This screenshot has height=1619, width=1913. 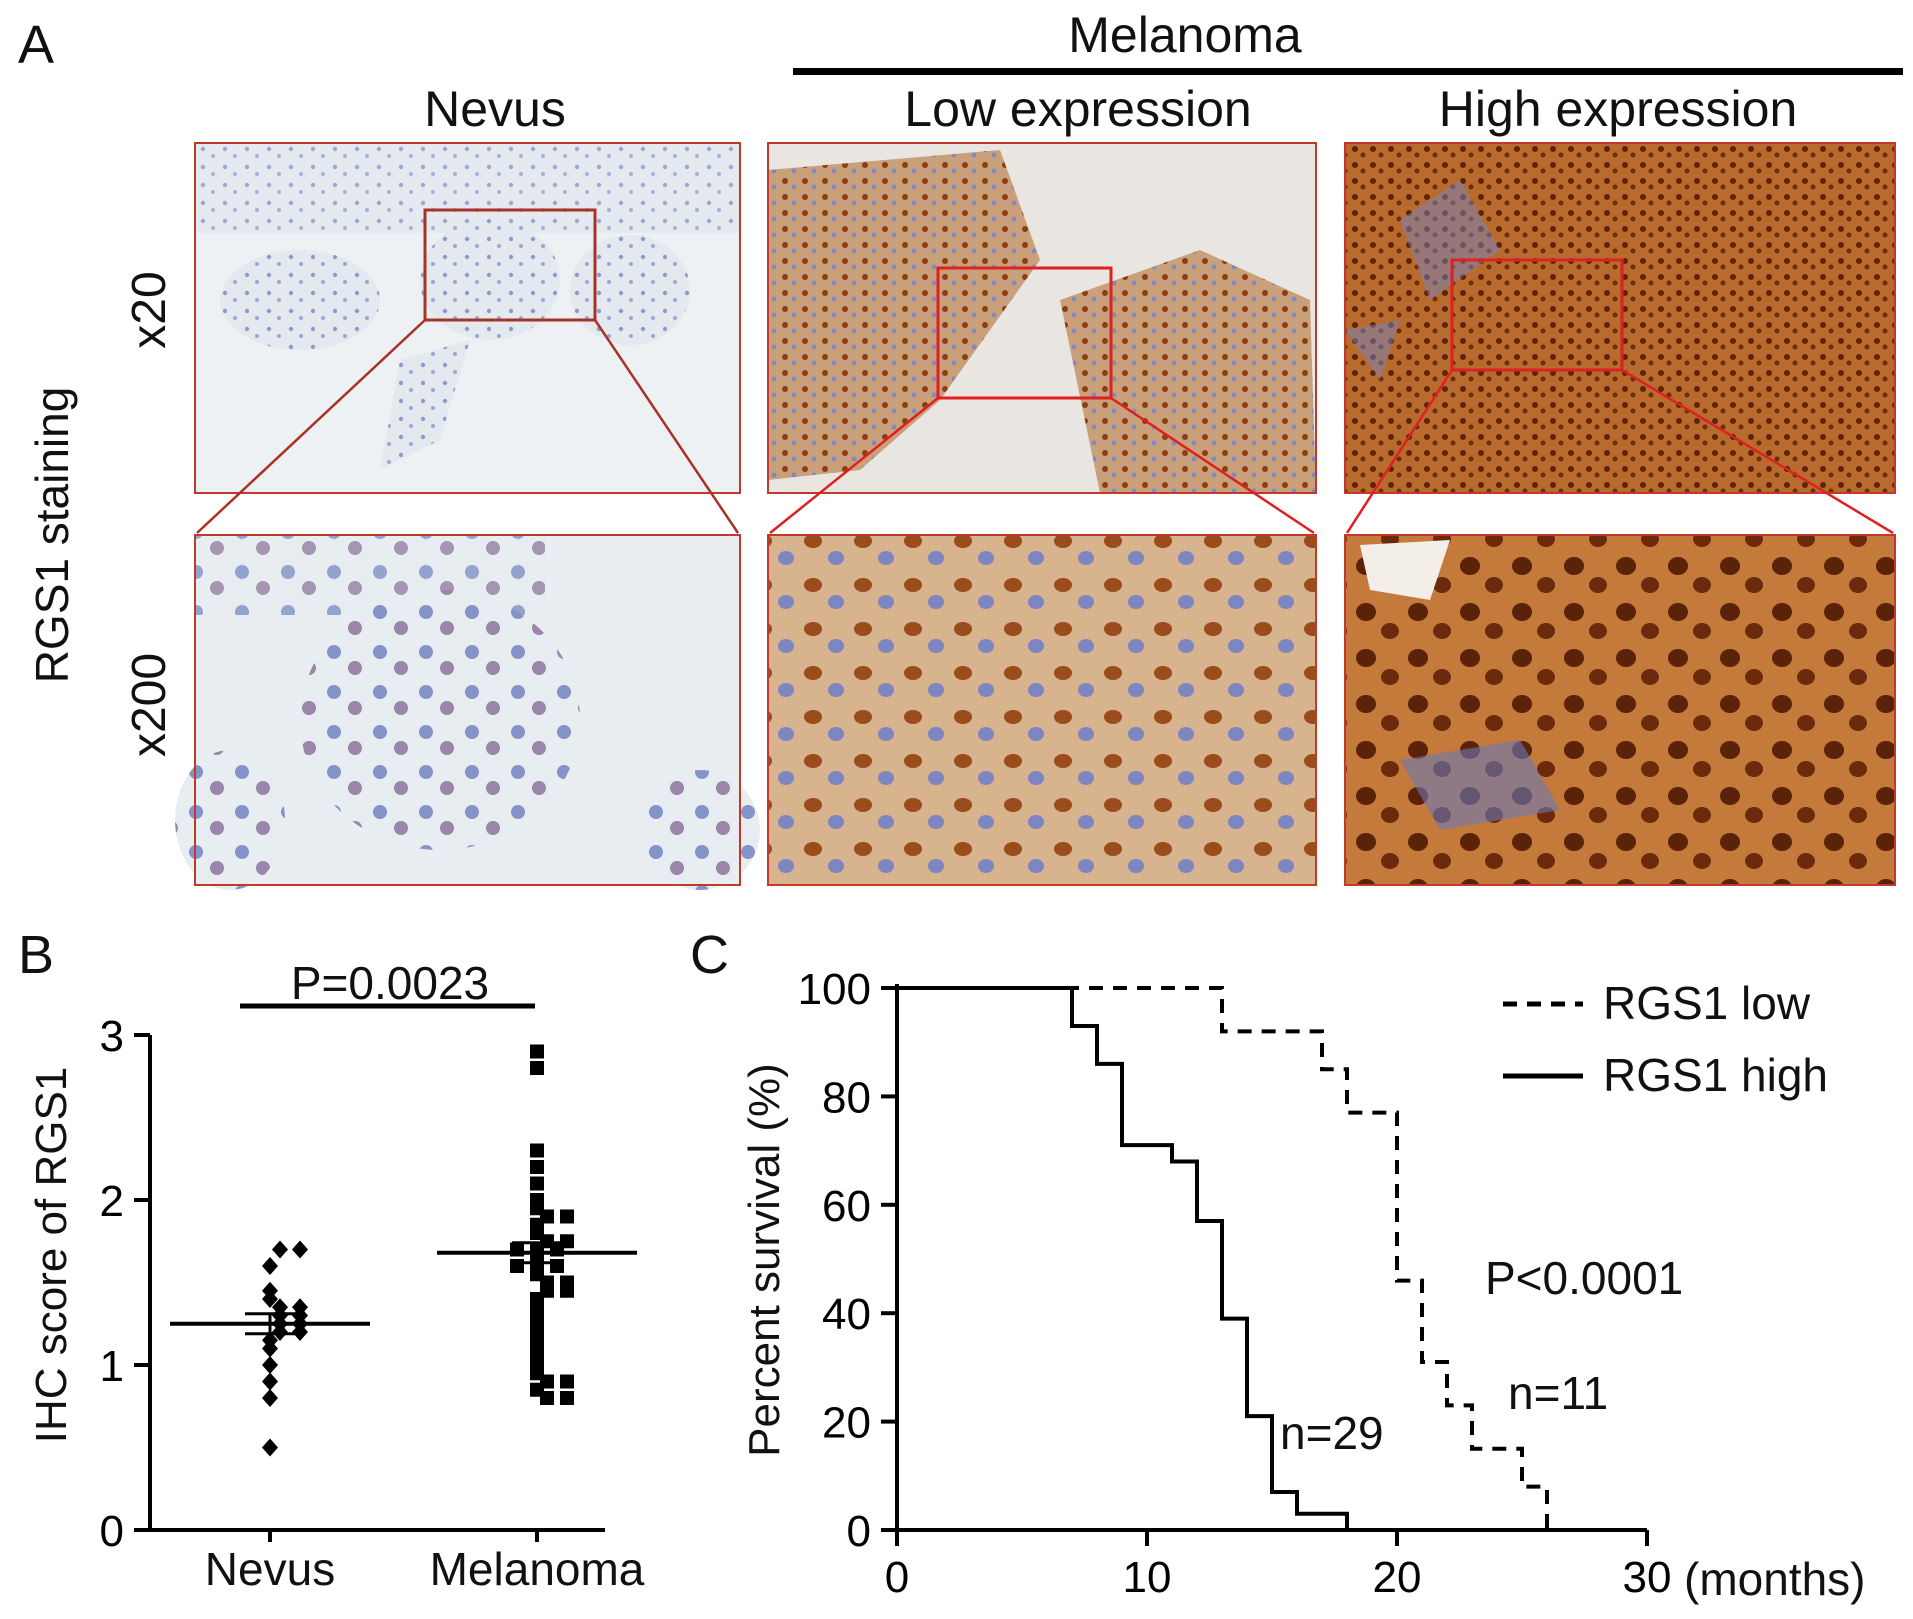 I want to click on melanoma-bracket-line, so click(x=1348, y=71).